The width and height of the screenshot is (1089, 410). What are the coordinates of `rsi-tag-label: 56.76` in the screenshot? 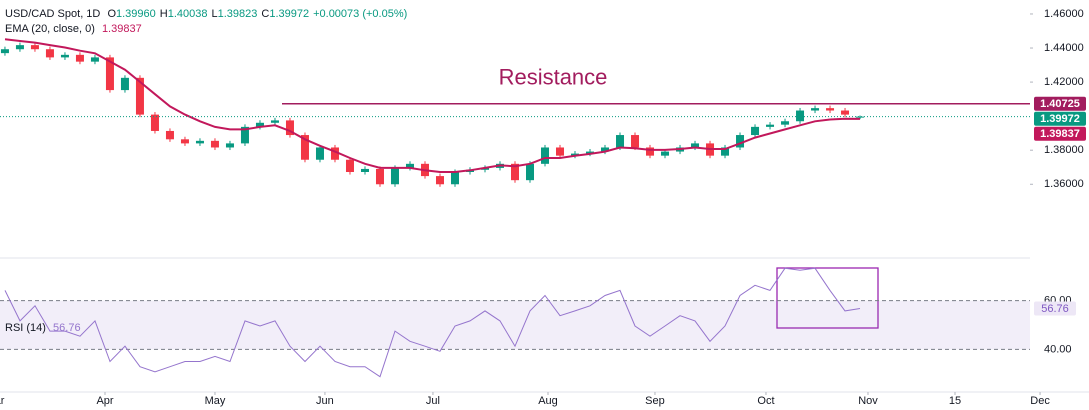 It's located at (1055, 309).